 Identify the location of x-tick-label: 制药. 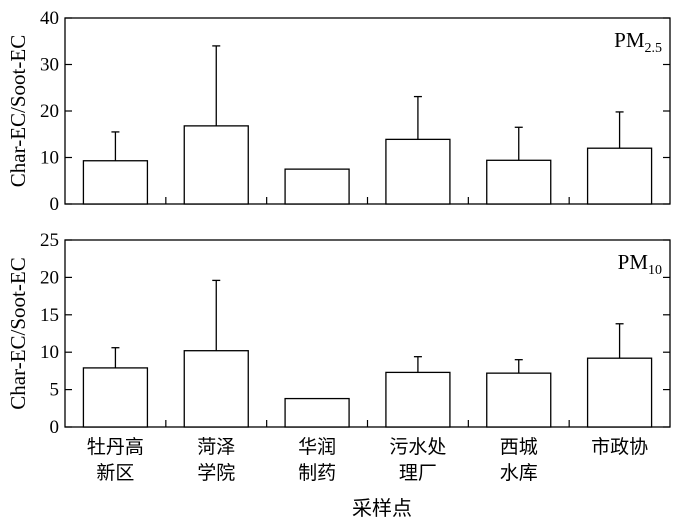
(317, 473).